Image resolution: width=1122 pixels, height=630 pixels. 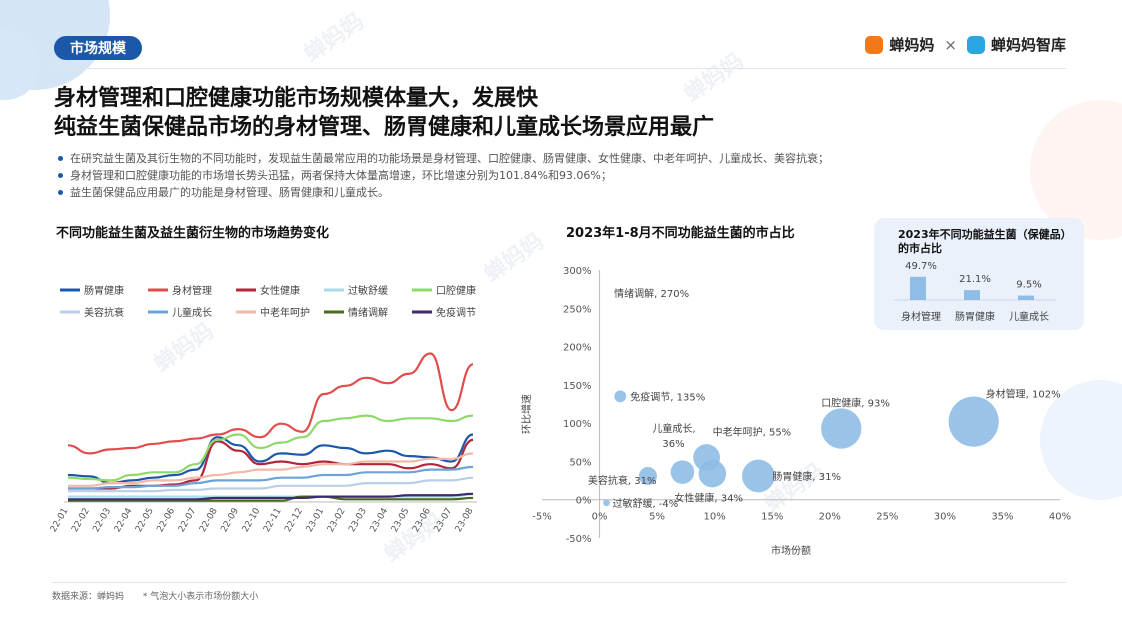 What do you see at coordinates (1023, 394) in the screenshot?
I see `bubble-label: 身材管理, 102%` at bounding box center [1023, 394].